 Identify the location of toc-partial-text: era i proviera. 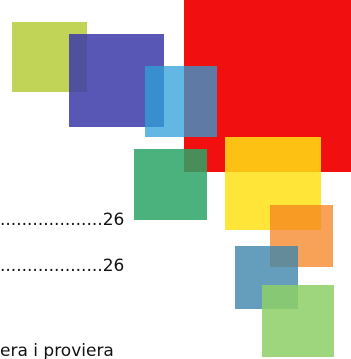
(57, 349).